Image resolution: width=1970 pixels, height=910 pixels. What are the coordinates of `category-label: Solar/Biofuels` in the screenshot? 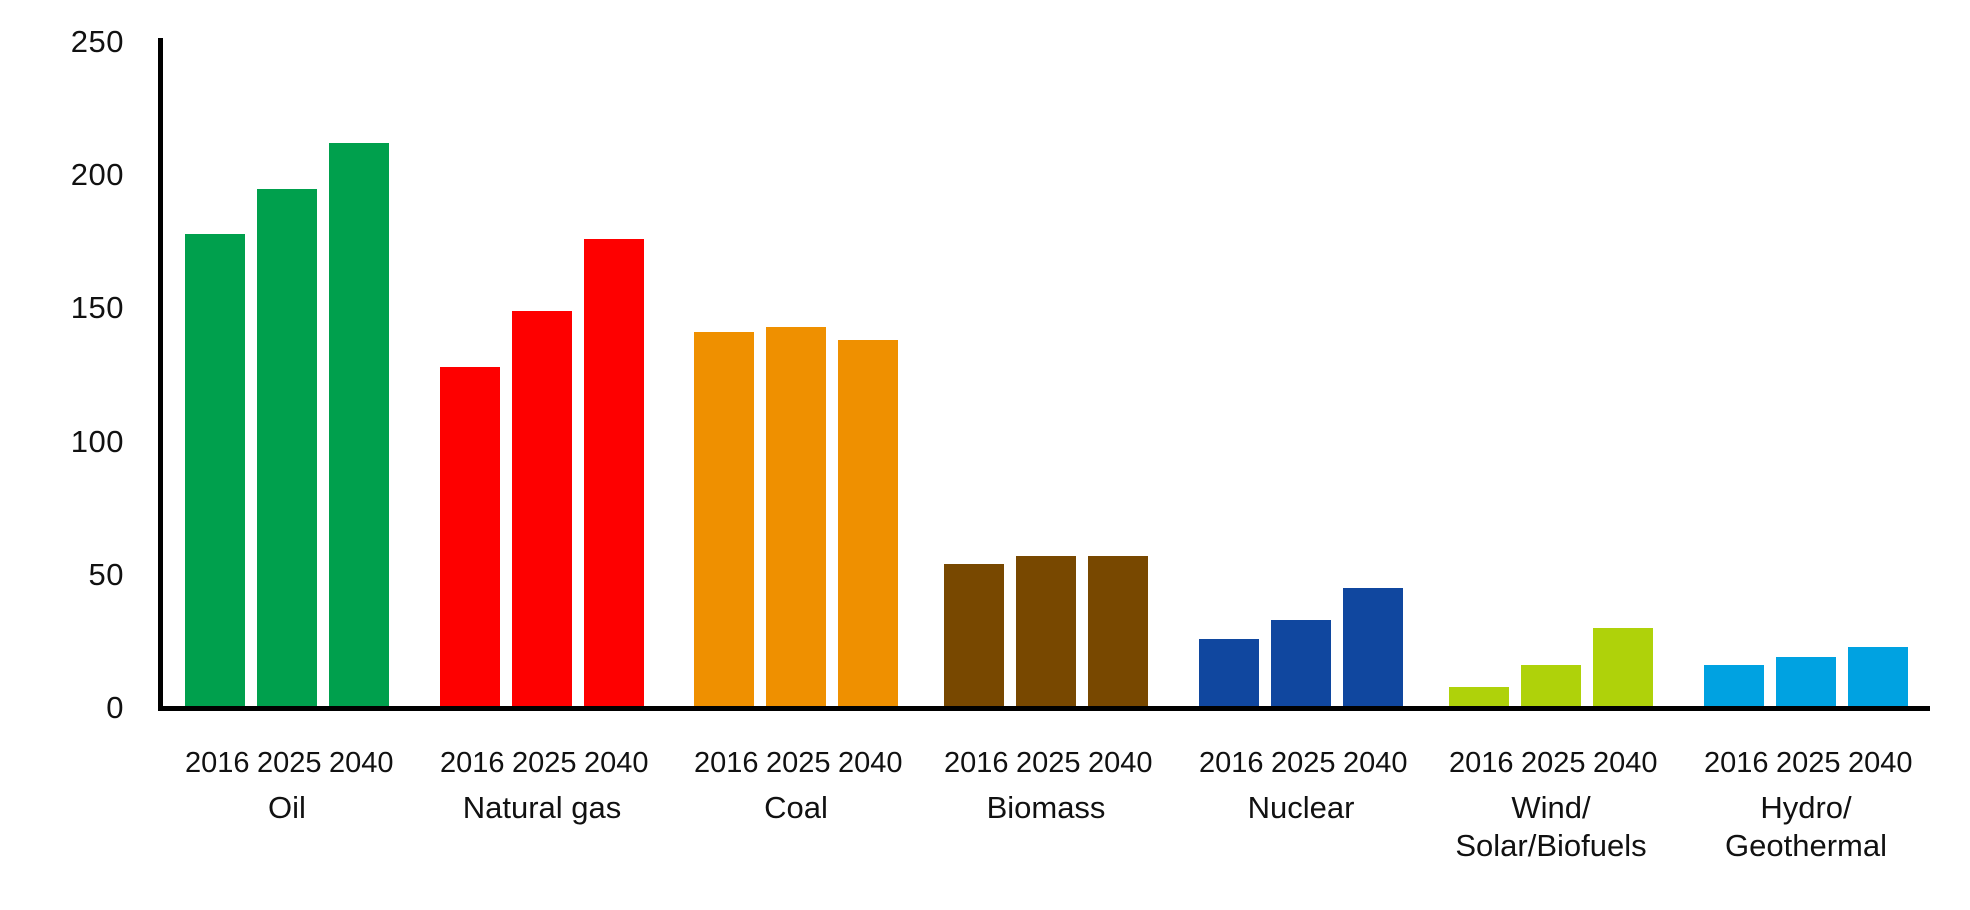 It's located at (1551, 845).